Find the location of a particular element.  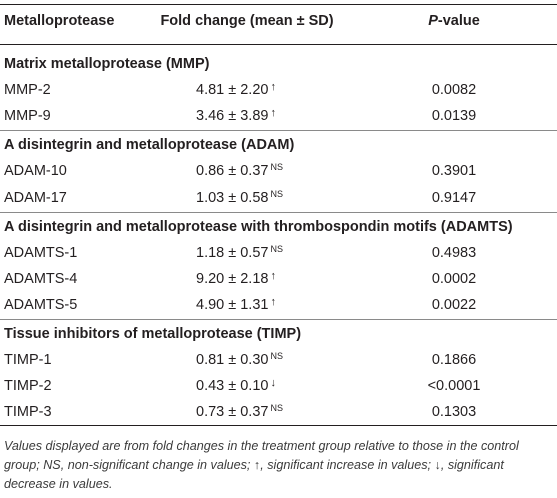

cell-fold-change: 9.20 ± 2.18 ↑ is located at coordinates (268, 279).